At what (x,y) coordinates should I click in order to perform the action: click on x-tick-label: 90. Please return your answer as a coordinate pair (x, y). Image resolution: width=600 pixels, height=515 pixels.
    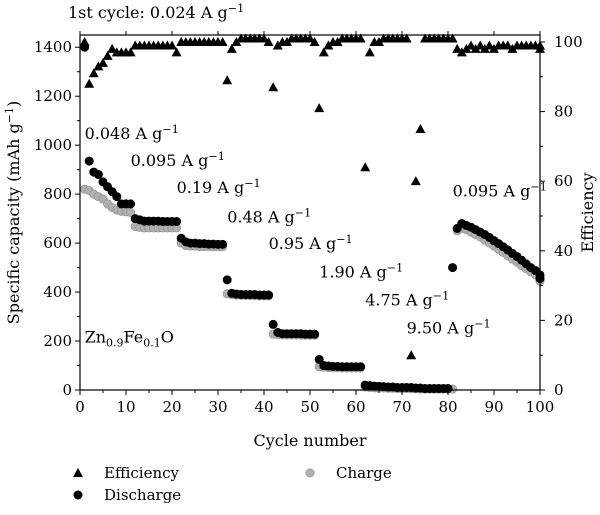
    Looking at the image, I should click on (493, 407).